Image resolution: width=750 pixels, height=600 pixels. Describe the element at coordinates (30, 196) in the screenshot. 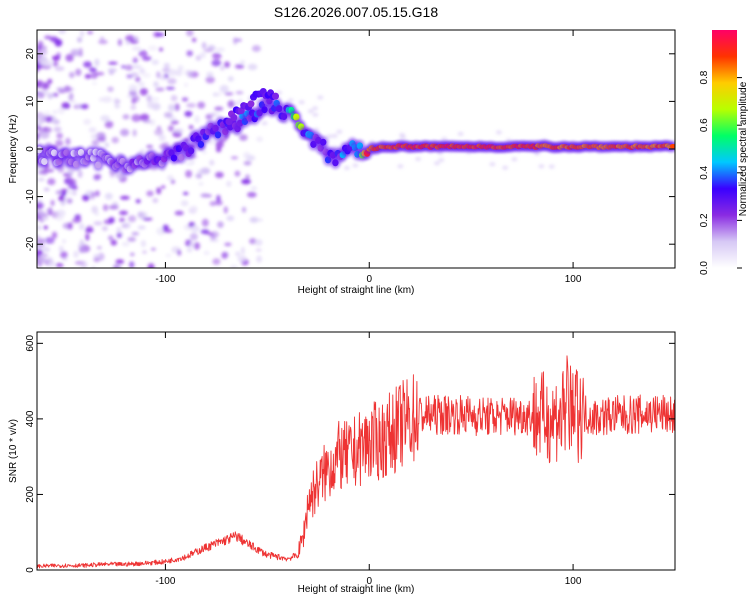

I see `y-tick-label: -10` at that location.